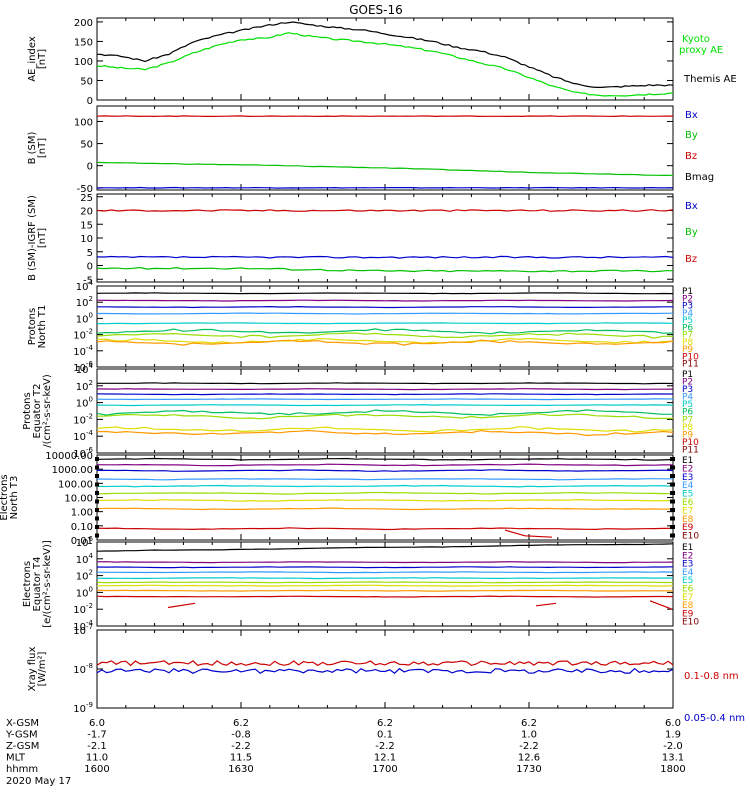 Image resolution: width=750 pixels, height=800 pixels. I want to click on y-axis-label: ProtonsNorth T1, so click(37, 327).